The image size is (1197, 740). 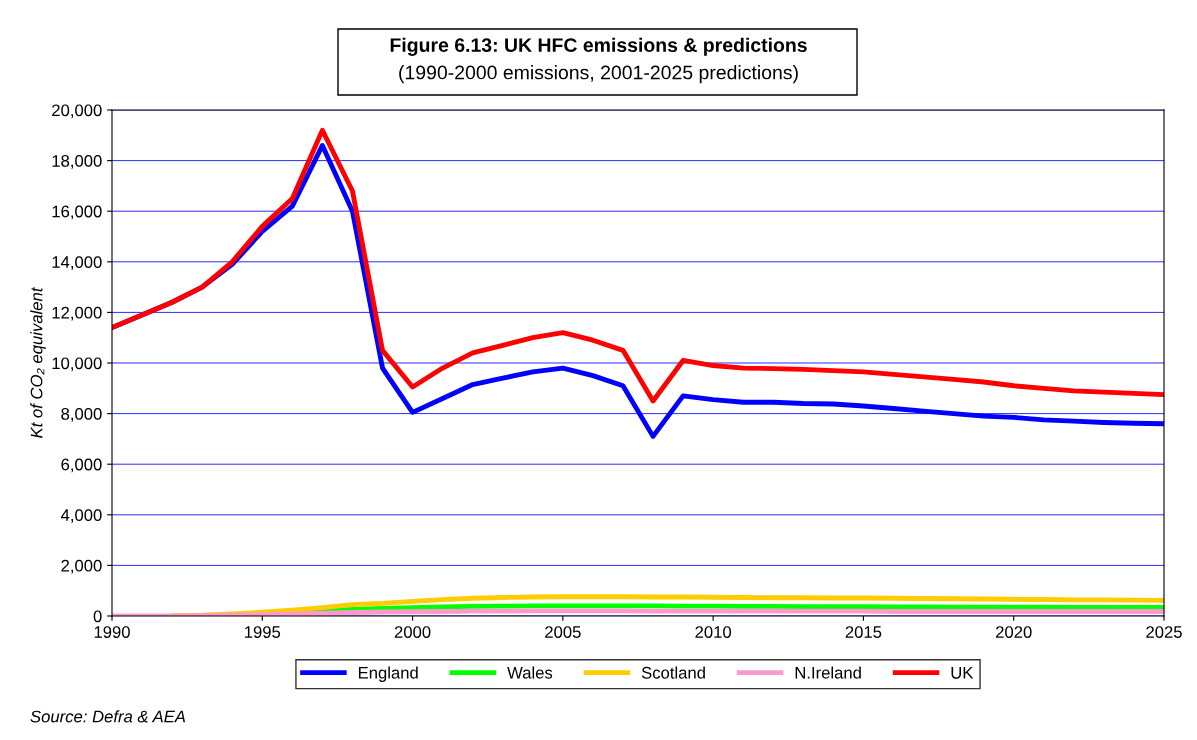 What do you see at coordinates (530, 672) in the screenshot?
I see `legend-label: Wales` at bounding box center [530, 672].